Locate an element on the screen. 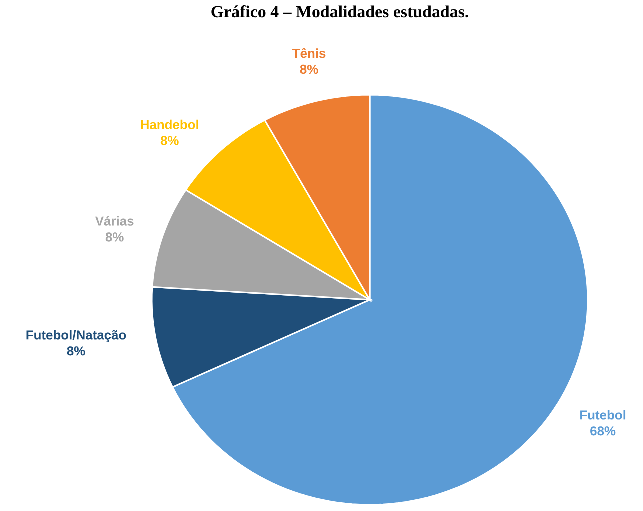 The height and width of the screenshot is (511, 643). slice-label: Futebol/Natação is located at coordinates (76, 336).